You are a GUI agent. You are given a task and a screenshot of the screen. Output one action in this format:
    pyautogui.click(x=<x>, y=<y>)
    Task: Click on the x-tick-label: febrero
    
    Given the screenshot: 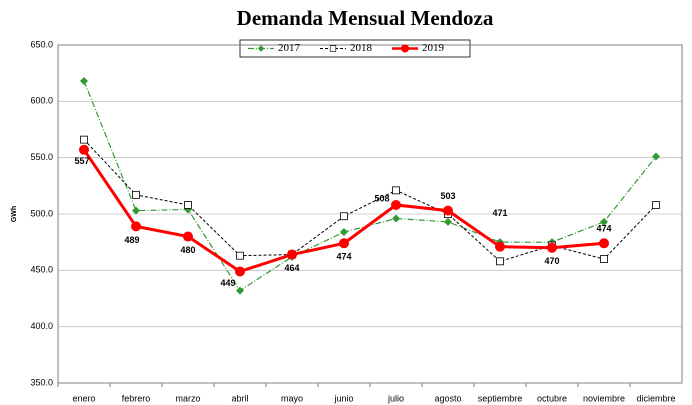 What is the action you would take?
    pyautogui.click(x=136, y=398)
    